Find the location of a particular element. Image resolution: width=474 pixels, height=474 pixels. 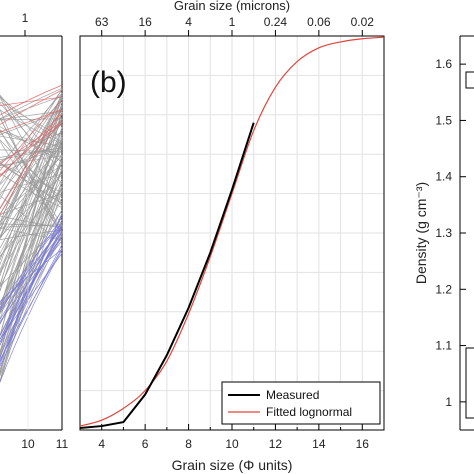

legend-box is located at coordinates (301, 403).